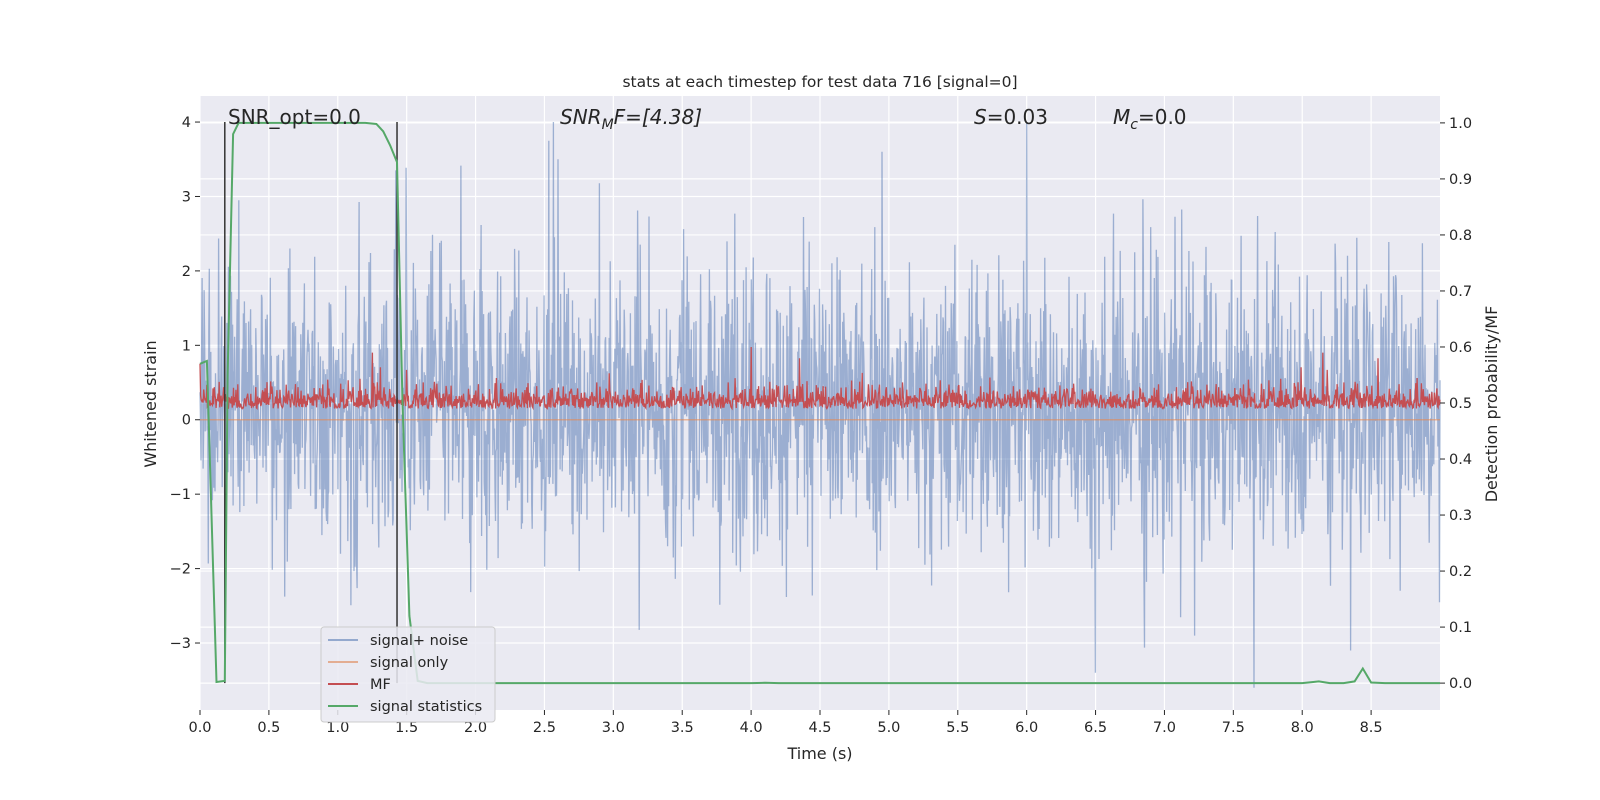 The height and width of the screenshot is (800, 1600). What do you see at coordinates (1302, 728) in the screenshot?
I see `tick-label-x: 8.0` at bounding box center [1302, 728].